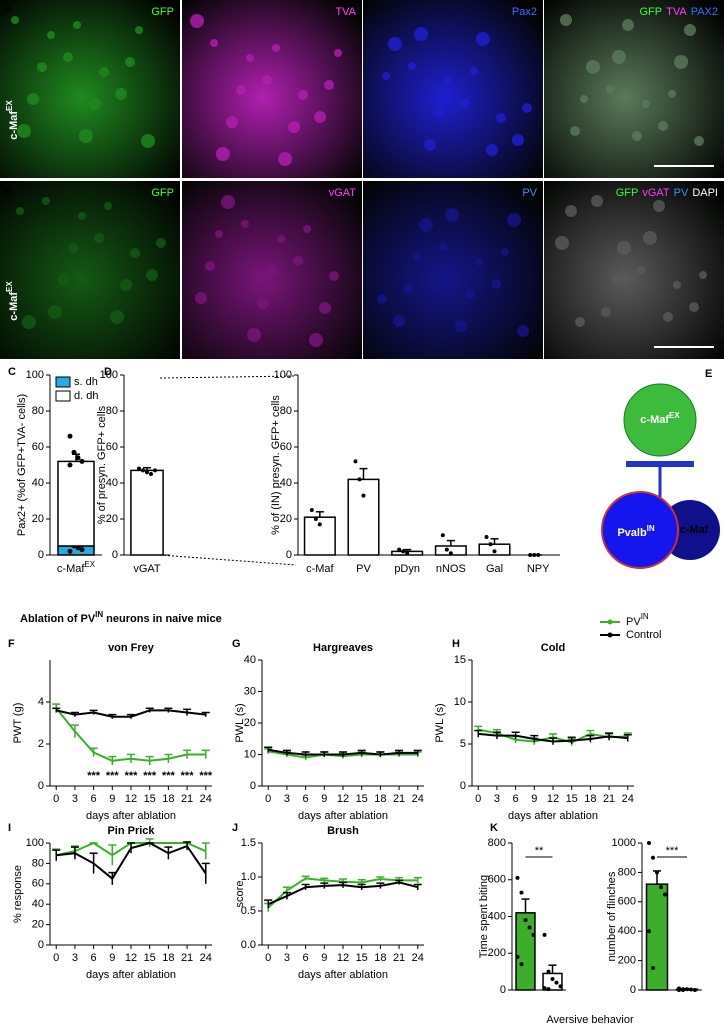  I want to click on label: Pvalb, so click(632, 533).